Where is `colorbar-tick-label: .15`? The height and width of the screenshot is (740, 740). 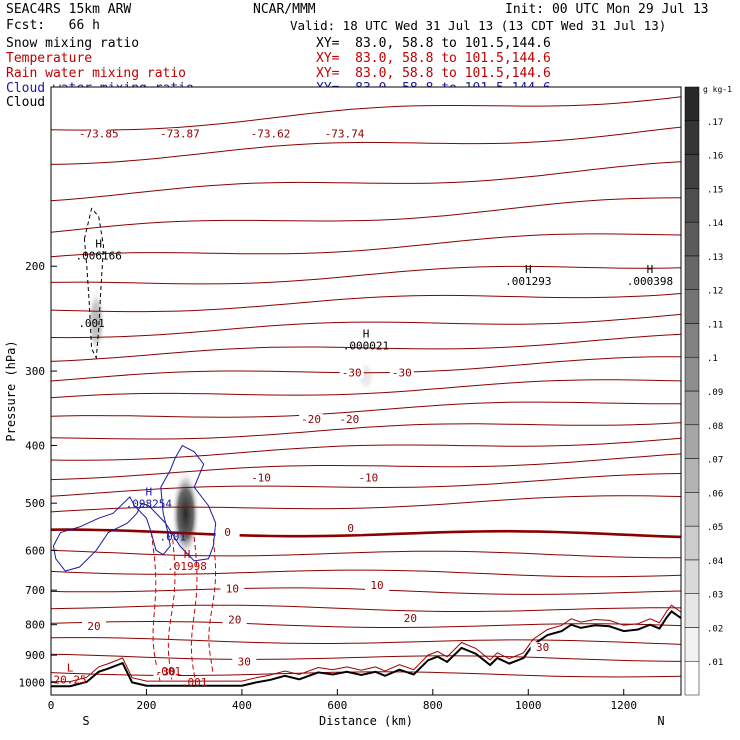 colorbar-tick-label: .15 is located at coordinates (715, 190).